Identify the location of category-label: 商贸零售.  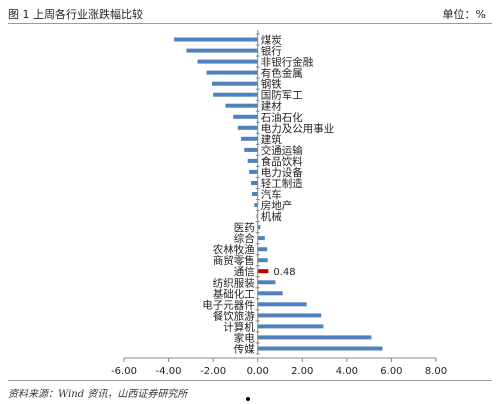
(234, 260).